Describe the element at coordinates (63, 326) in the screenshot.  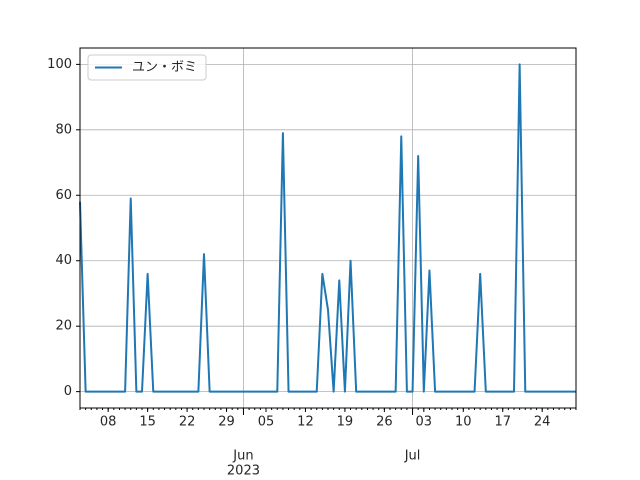
I see `y-tick-label: 20` at that location.